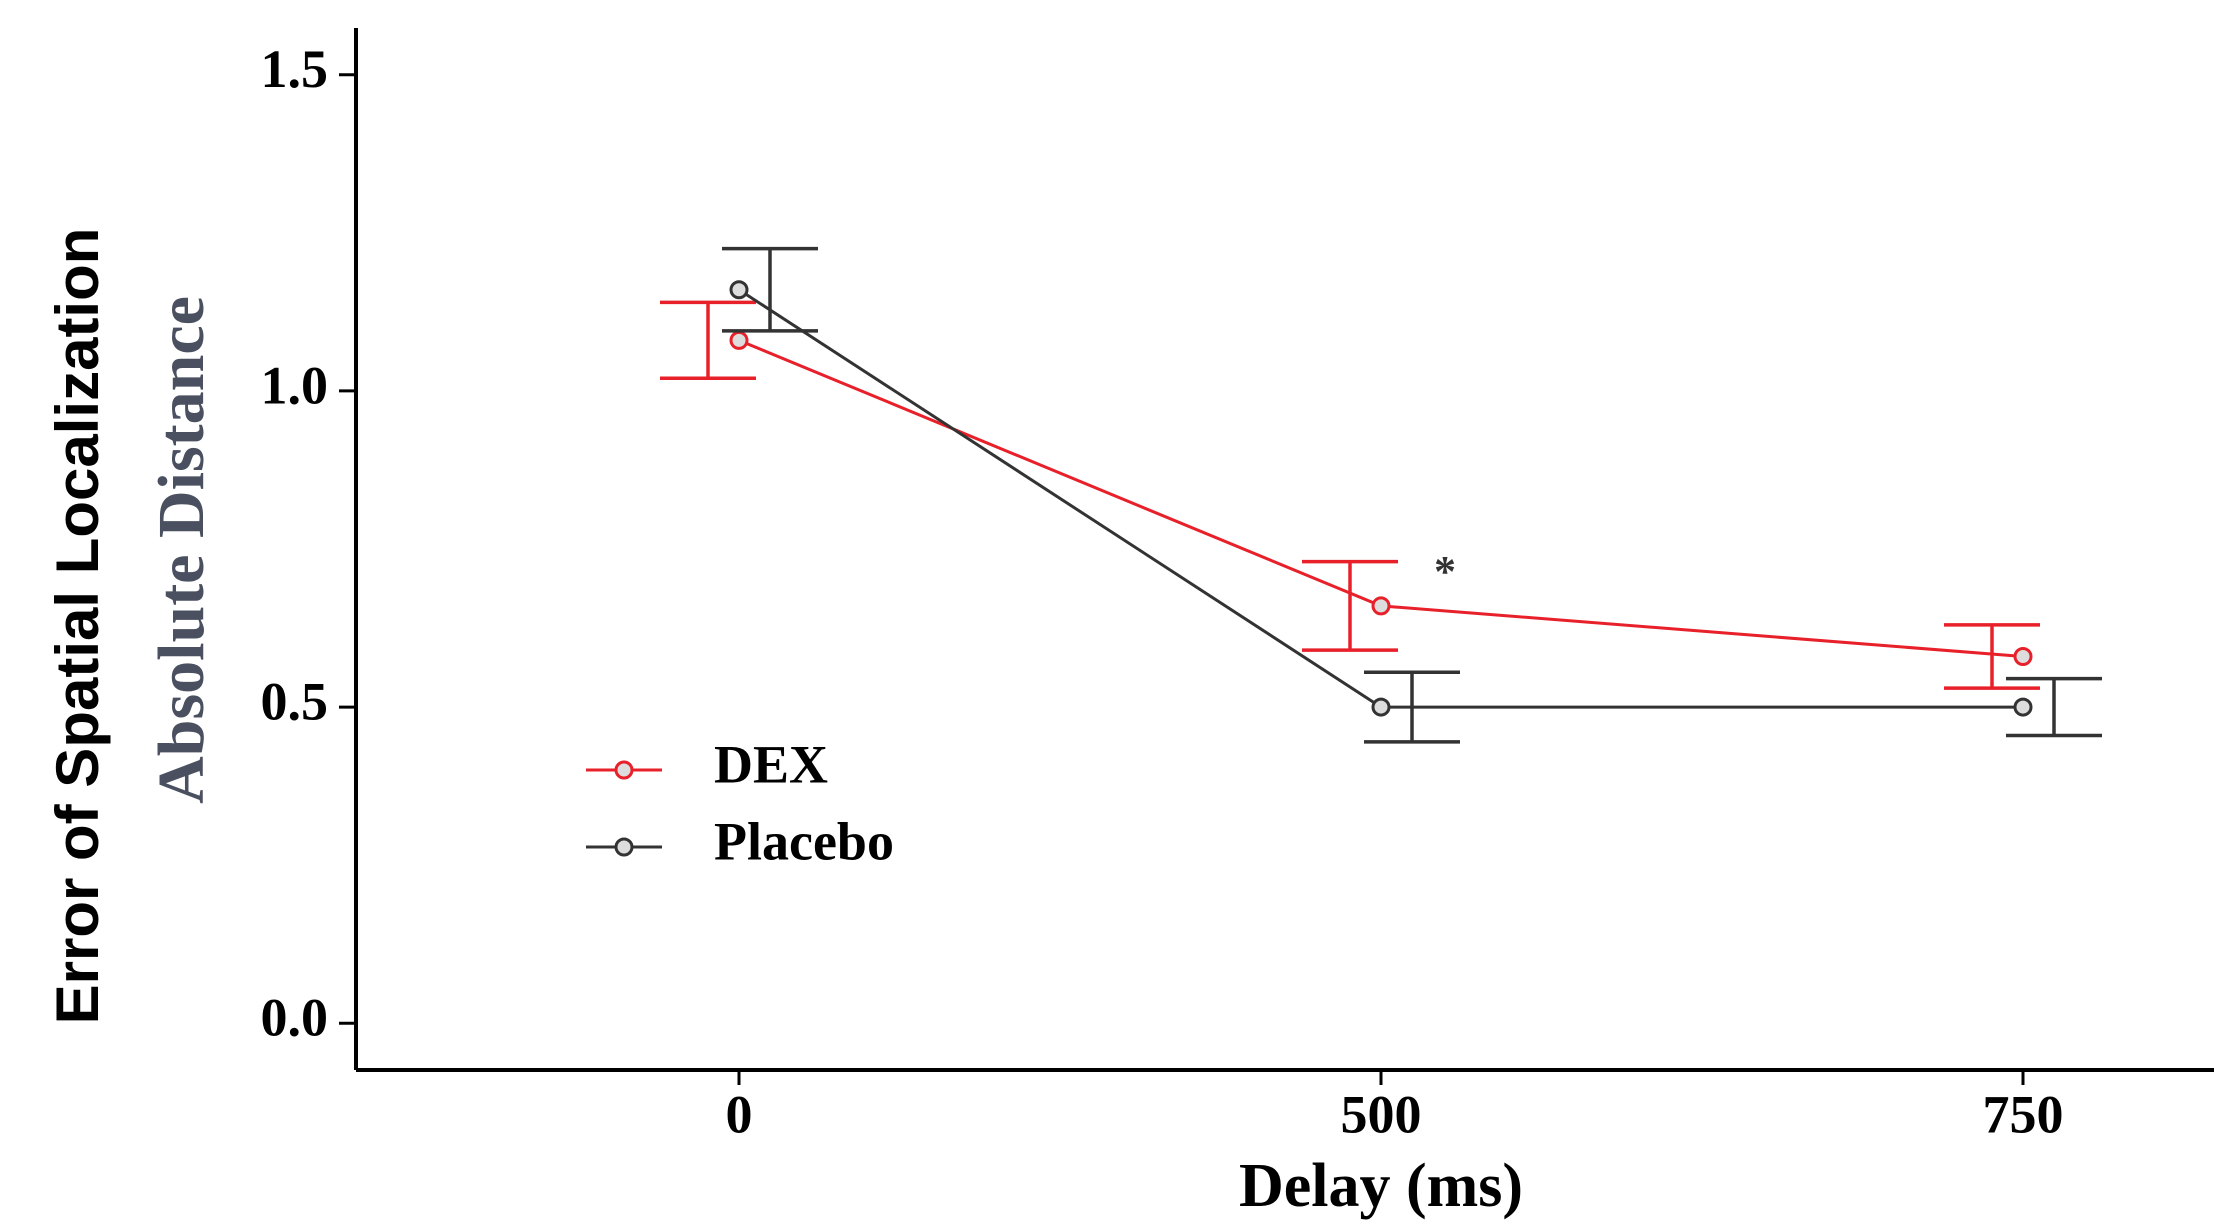 Image resolution: width=2214 pixels, height=1224 pixels. I want to click on legend-label: DEX, so click(771, 764).